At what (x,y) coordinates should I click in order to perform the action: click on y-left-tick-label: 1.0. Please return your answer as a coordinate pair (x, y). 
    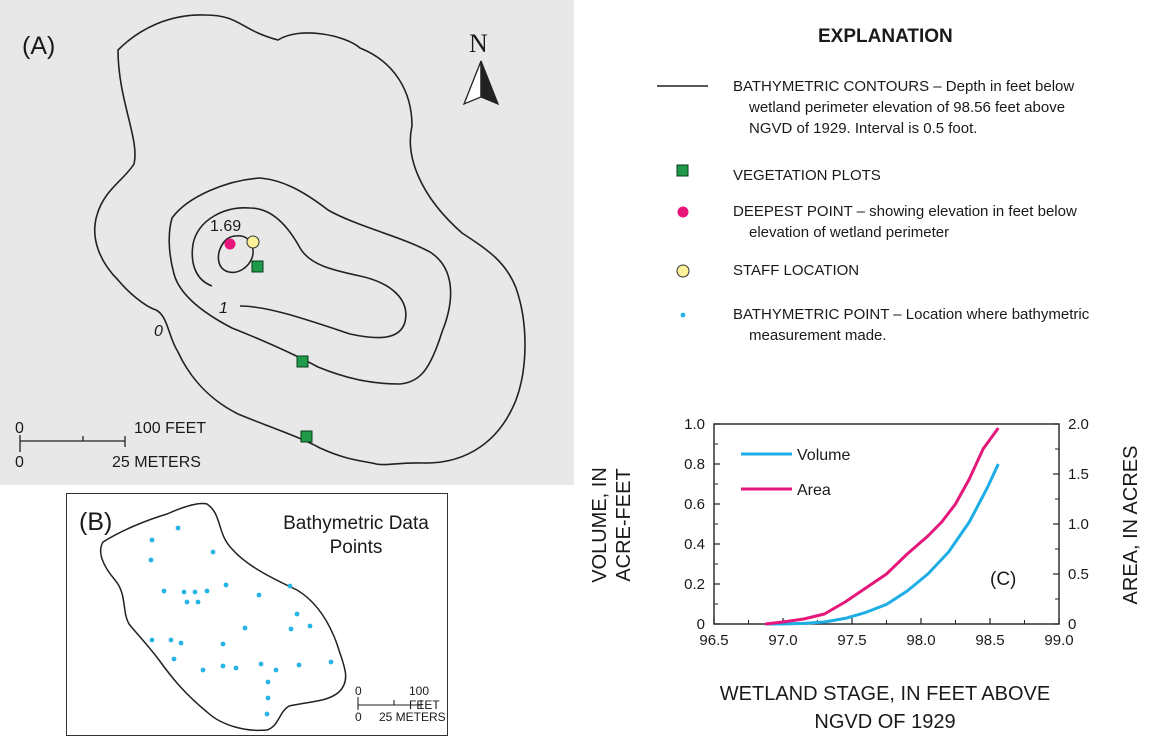
    Looking at the image, I should click on (694, 424).